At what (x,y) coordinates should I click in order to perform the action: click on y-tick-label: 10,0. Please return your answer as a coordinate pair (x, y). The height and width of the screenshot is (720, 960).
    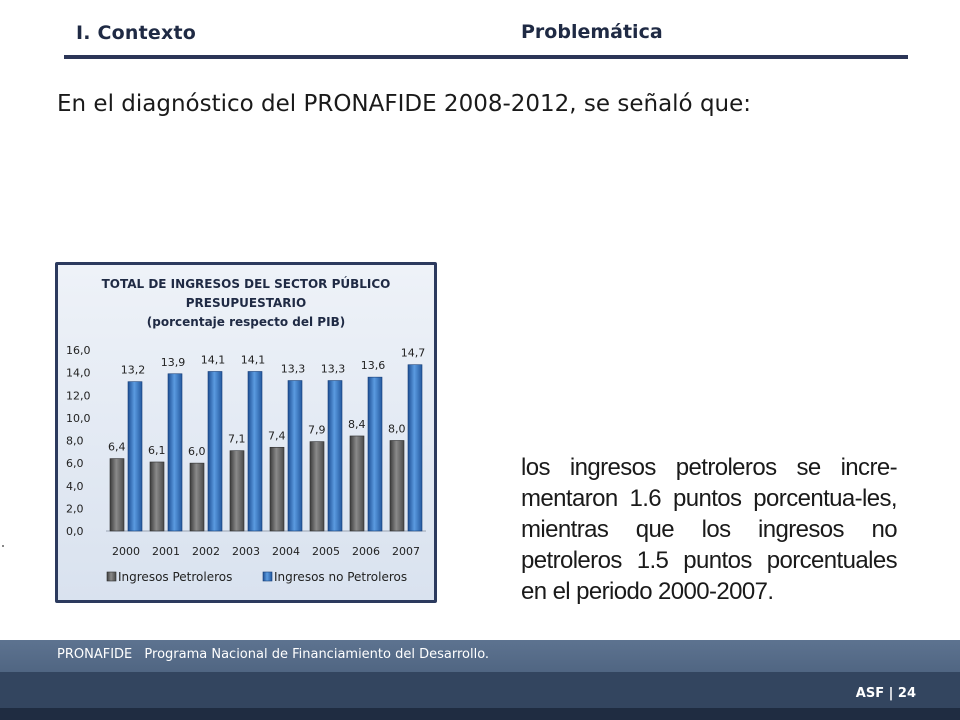
    Looking at the image, I should click on (78, 418).